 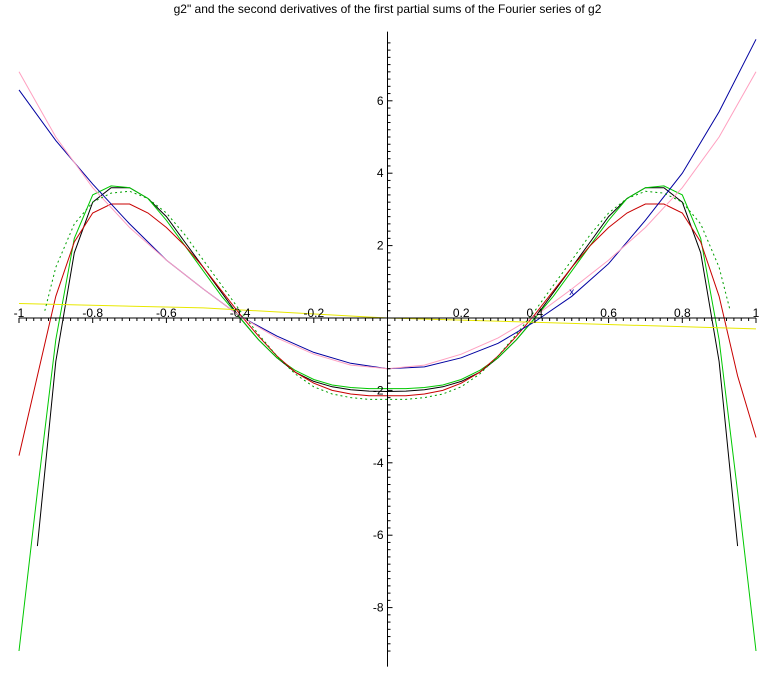 I want to click on x-tick-label: 0.8, so click(x=682, y=313).